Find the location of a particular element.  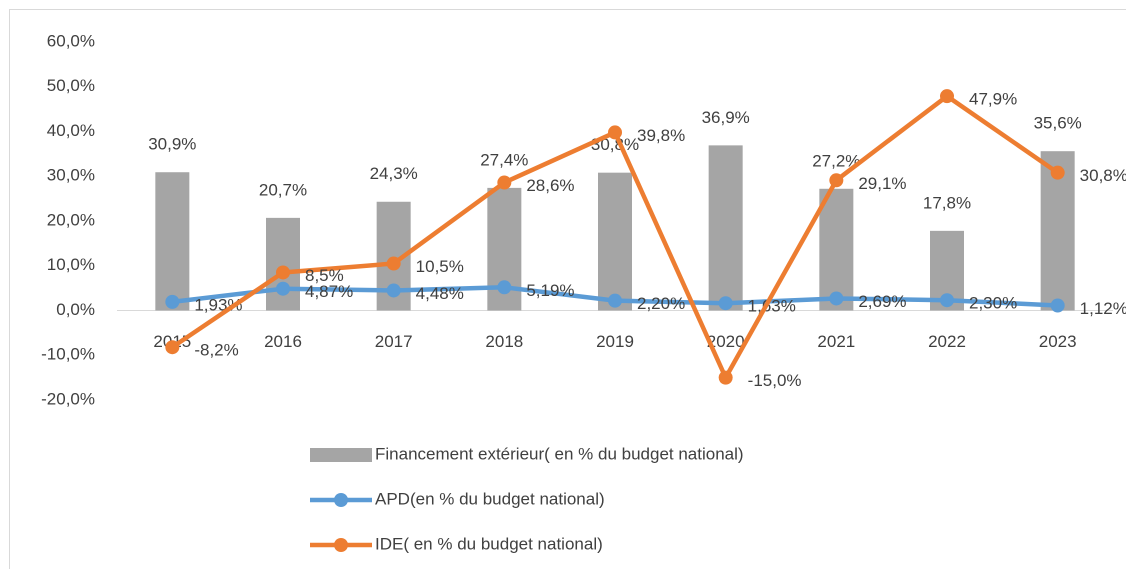

data-label: 28,6% is located at coordinates (550, 185).